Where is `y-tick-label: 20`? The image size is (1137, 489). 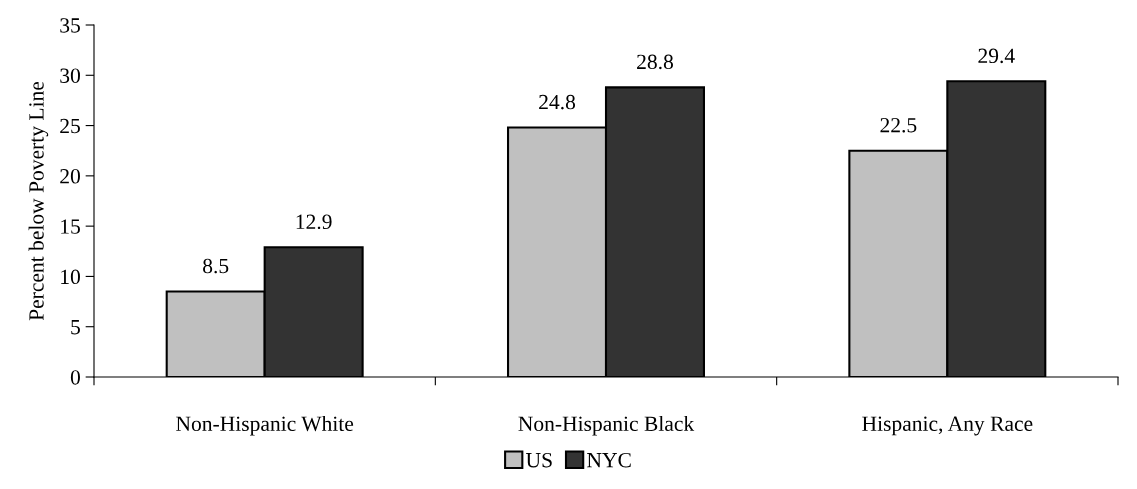 y-tick-label: 20 is located at coordinates (70, 176).